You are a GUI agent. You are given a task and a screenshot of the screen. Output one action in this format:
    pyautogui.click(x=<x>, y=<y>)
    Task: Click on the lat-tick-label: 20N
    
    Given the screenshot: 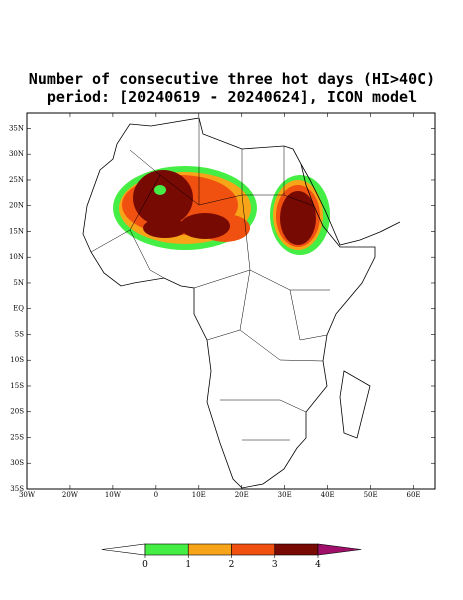 What is the action you would take?
    pyautogui.click(x=16, y=206)
    